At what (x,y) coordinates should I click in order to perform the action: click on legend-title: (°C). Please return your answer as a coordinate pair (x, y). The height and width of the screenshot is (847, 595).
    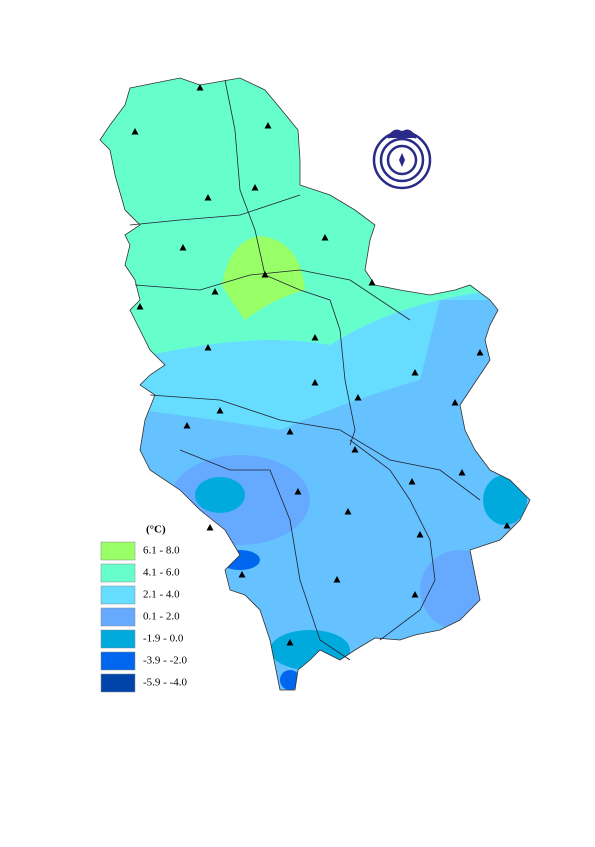
    Looking at the image, I should click on (156, 530).